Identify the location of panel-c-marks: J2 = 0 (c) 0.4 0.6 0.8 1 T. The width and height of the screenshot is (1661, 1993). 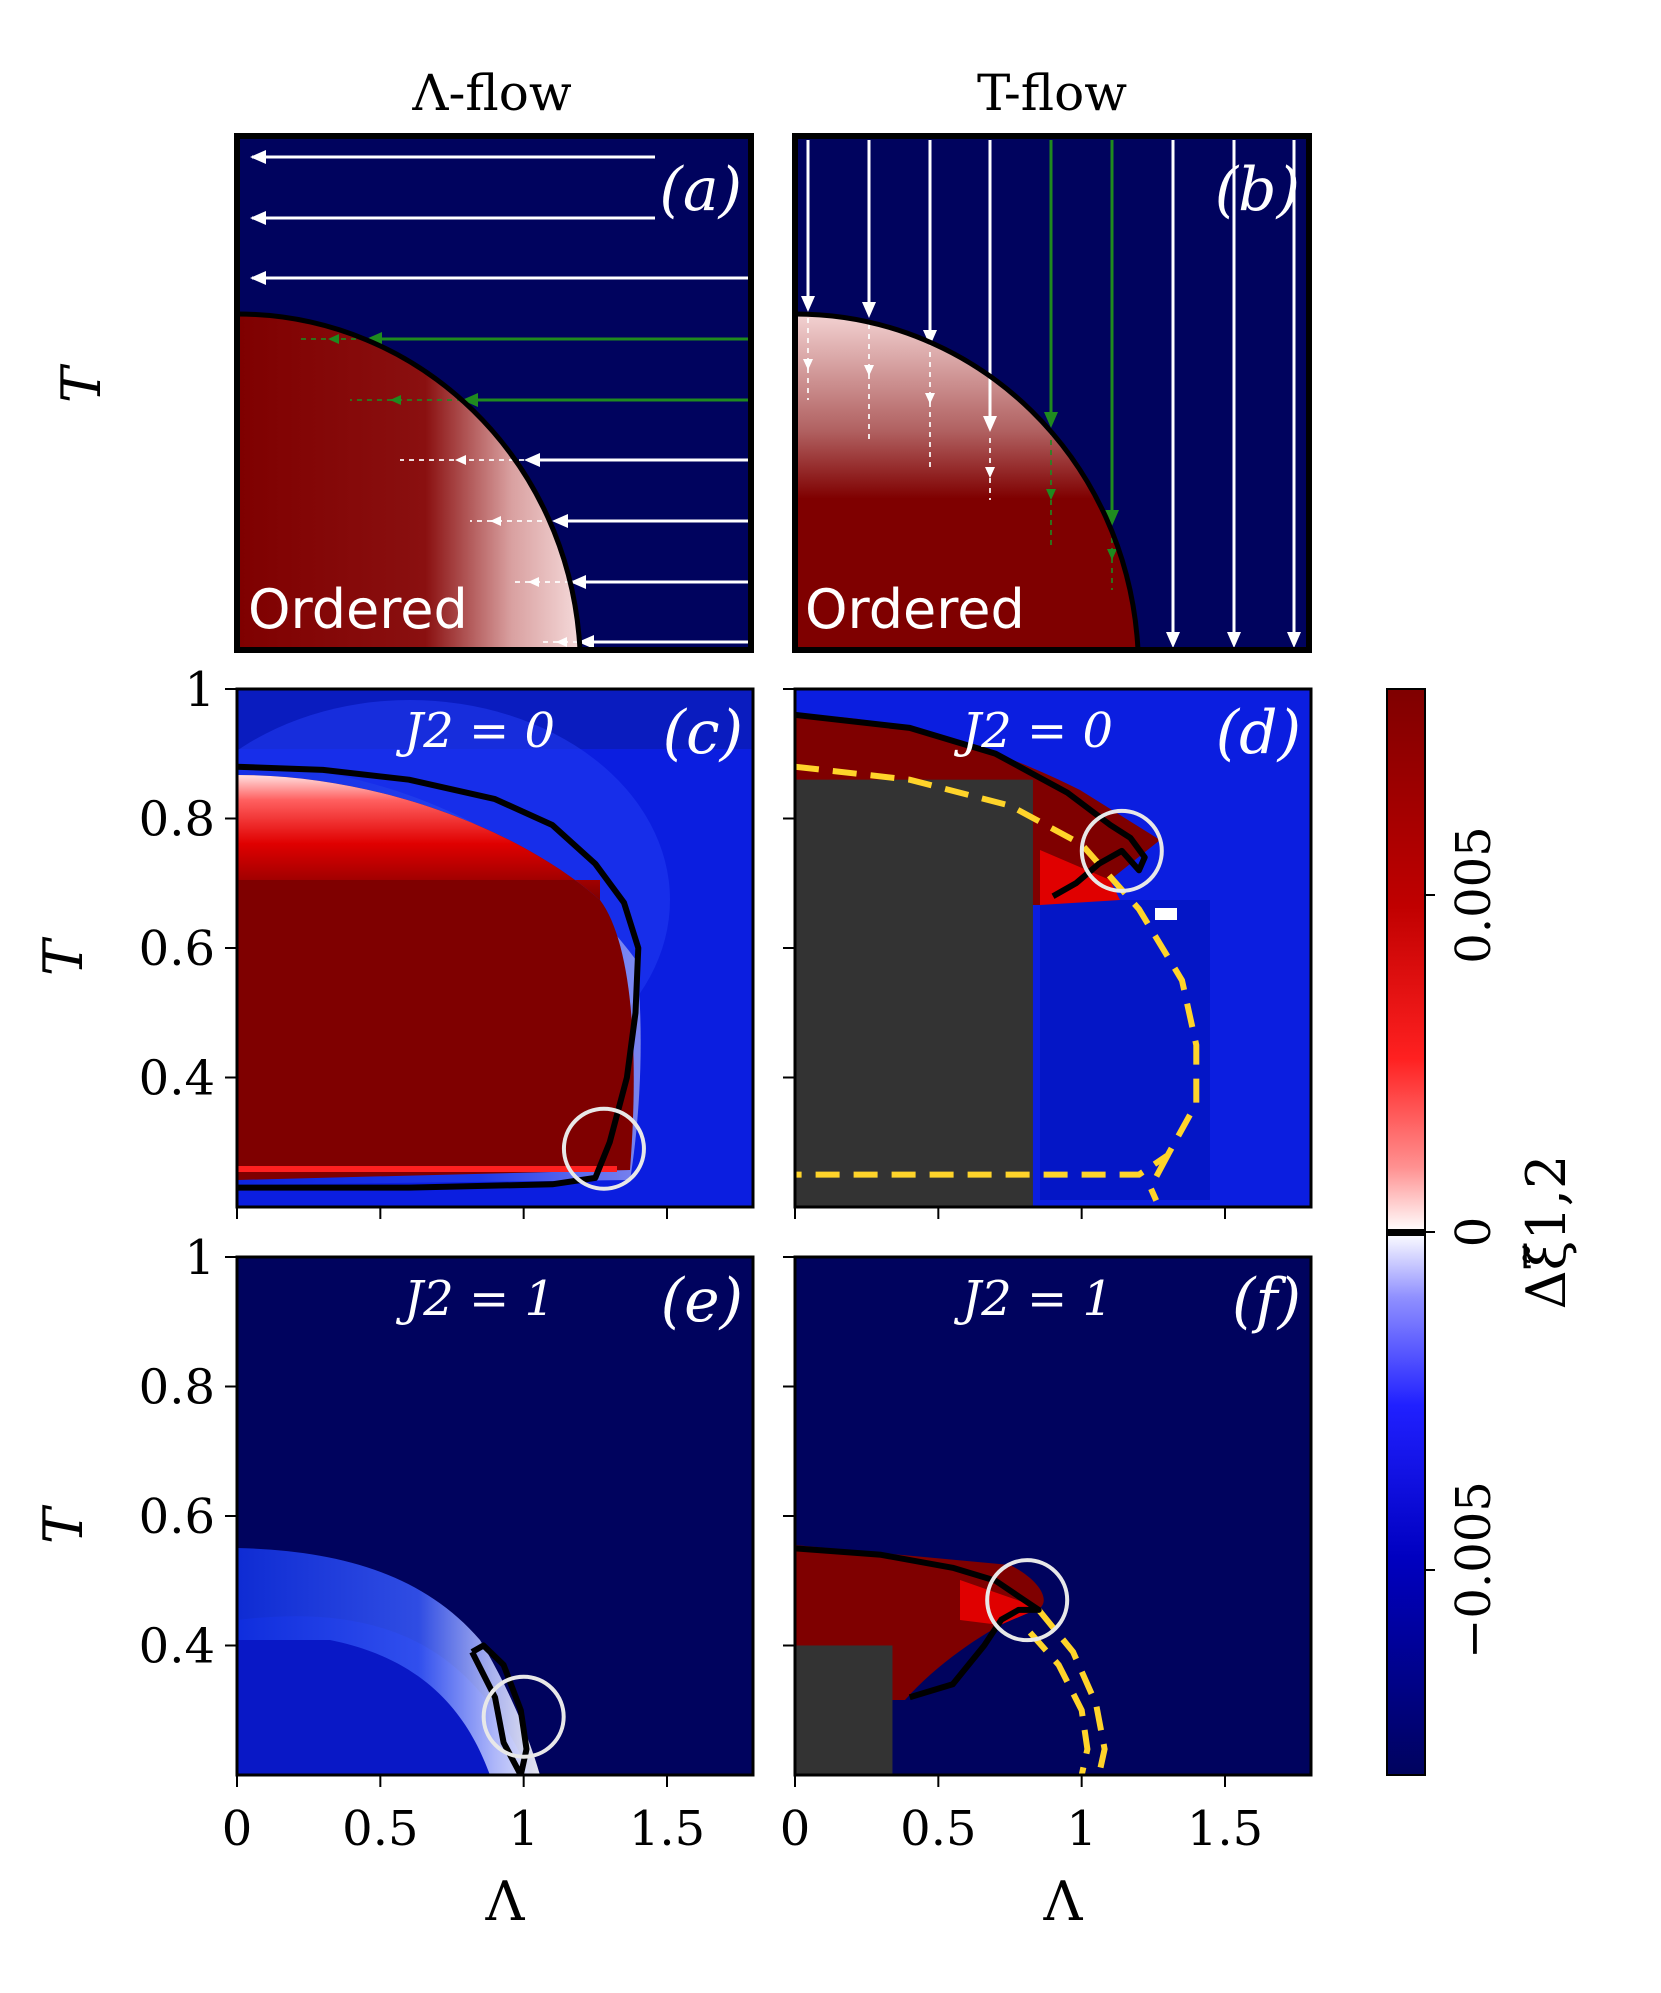
(393, 940).